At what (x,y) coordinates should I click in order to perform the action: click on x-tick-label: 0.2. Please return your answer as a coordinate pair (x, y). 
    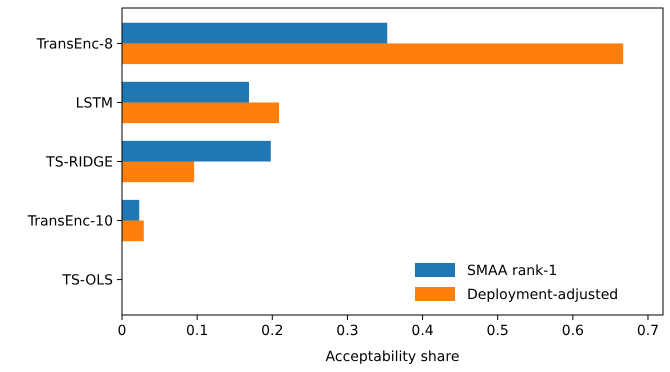
    Looking at the image, I should click on (272, 331).